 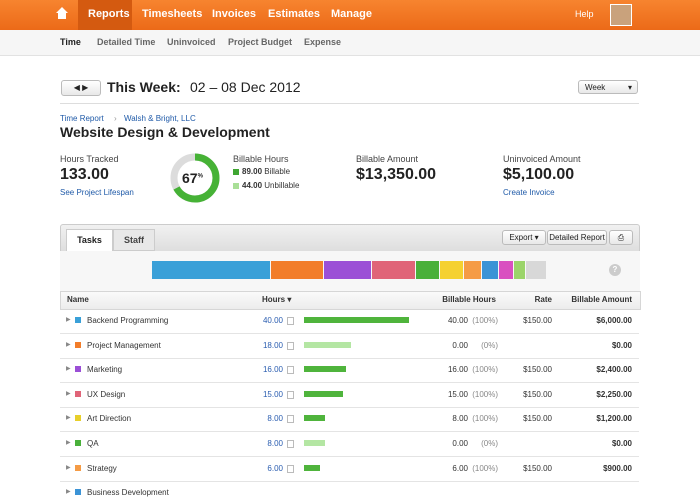 I want to click on help-link: Help, so click(x=584, y=14).